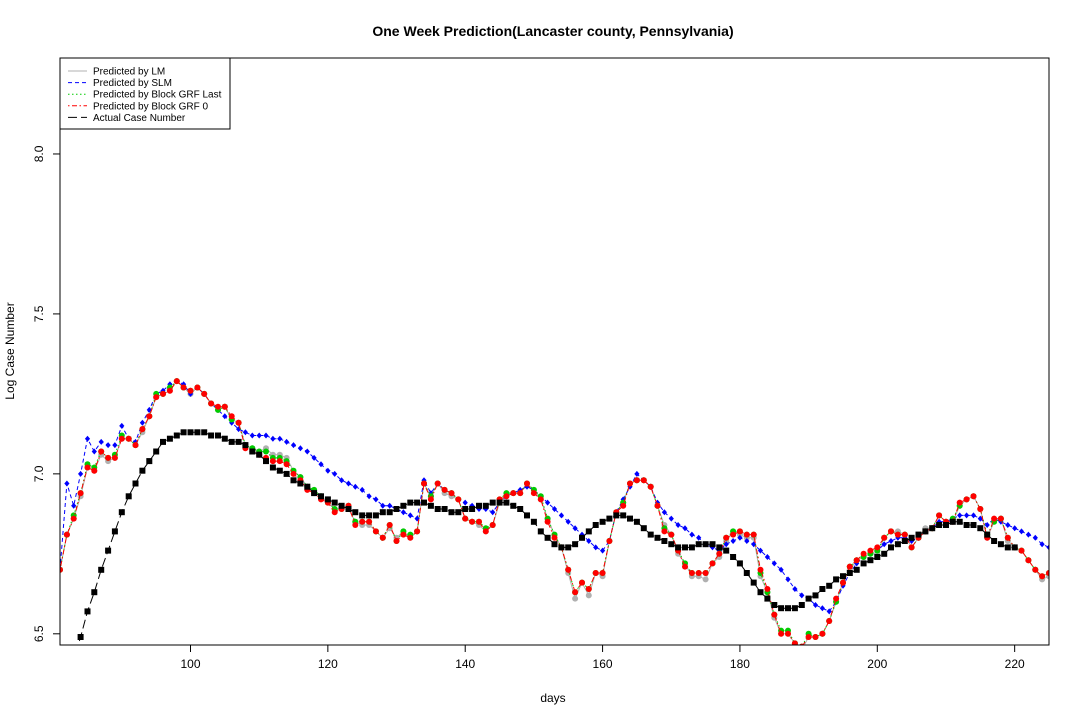 The width and height of the screenshot is (1080, 725). Describe the element at coordinates (132, 83) in the screenshot. I see `legend-label: Predicted by SLM` at that location.